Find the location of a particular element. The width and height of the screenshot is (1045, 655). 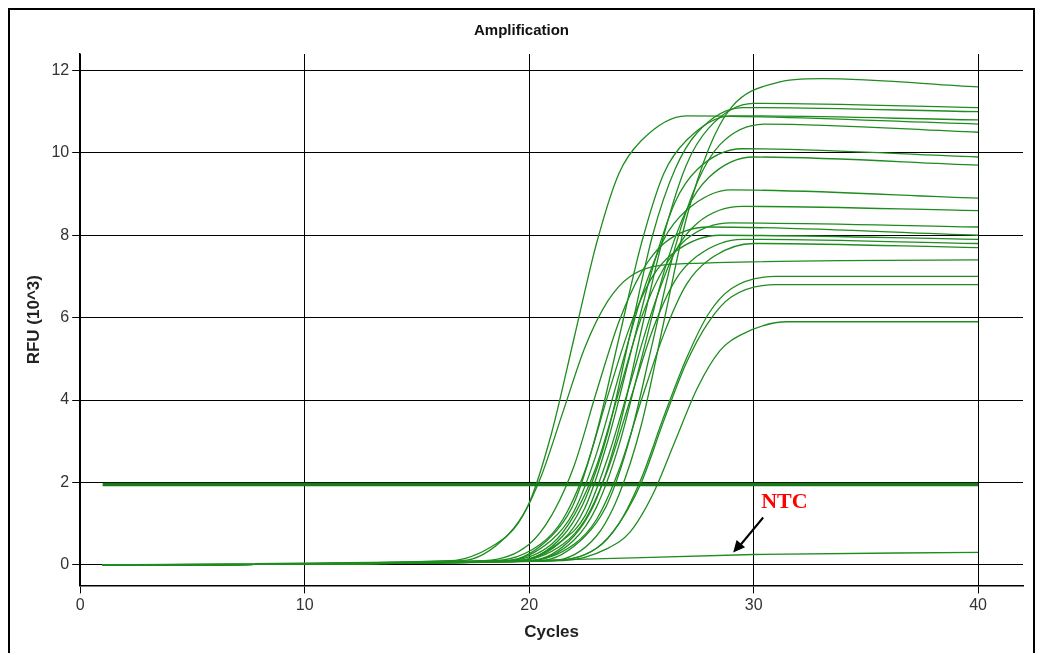

y-tick-label: 8 is located at coordinates (65, 234).